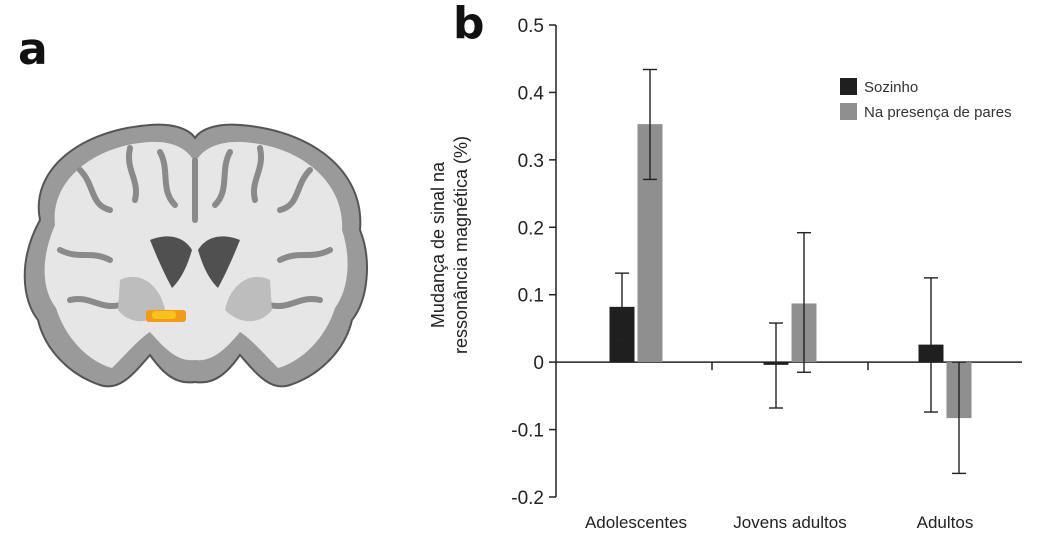  Describe the element at coordinates (195, 227) in the screenshot. I see `brain-sulci` at that location.